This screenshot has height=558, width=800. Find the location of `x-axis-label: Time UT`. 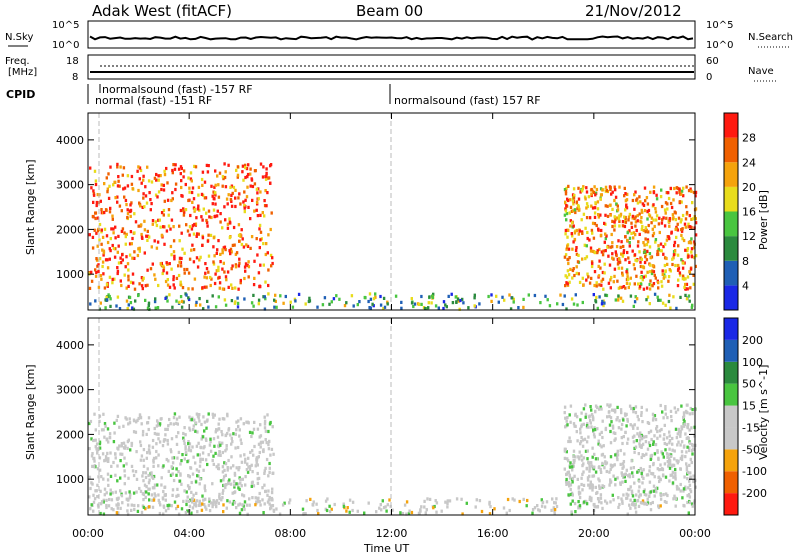

x-axis-label: Time UT is located at coordinates (386, 548).